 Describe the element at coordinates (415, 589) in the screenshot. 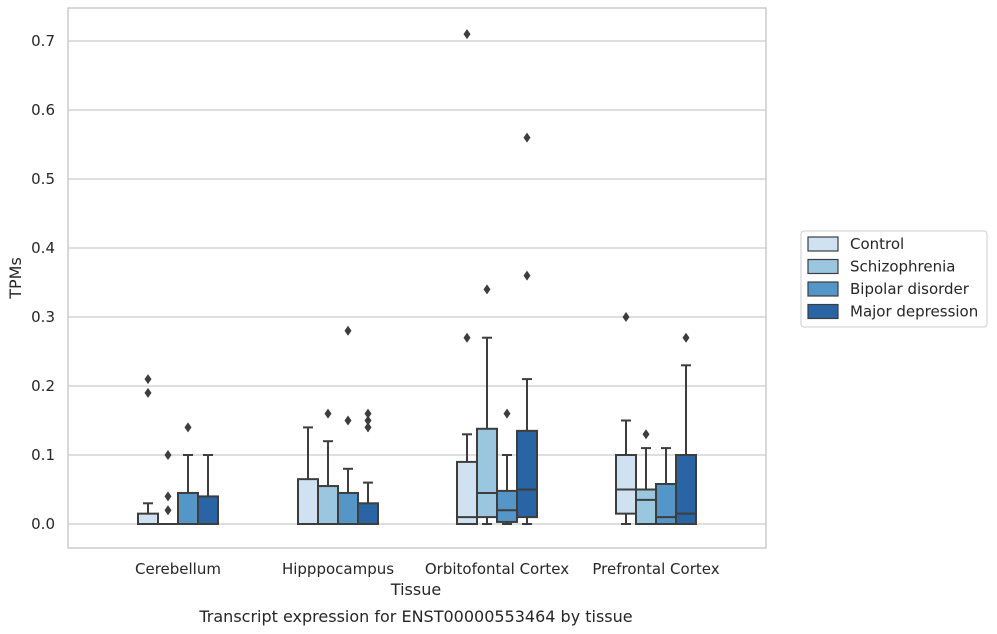

I see `x-axis-label: Tissue` at that location.